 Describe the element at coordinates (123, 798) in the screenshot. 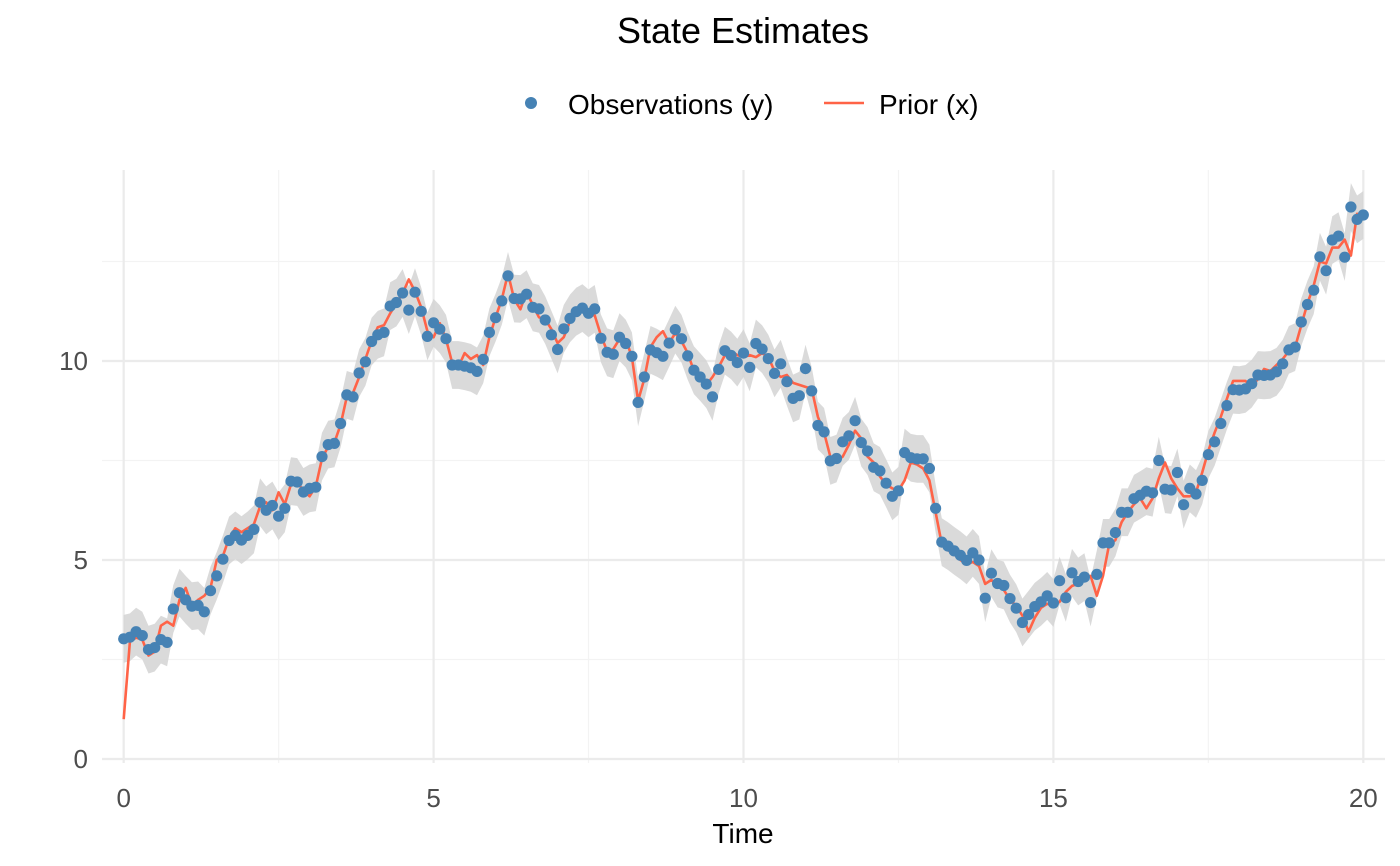

I see `x-tick-label: 0` at that location.